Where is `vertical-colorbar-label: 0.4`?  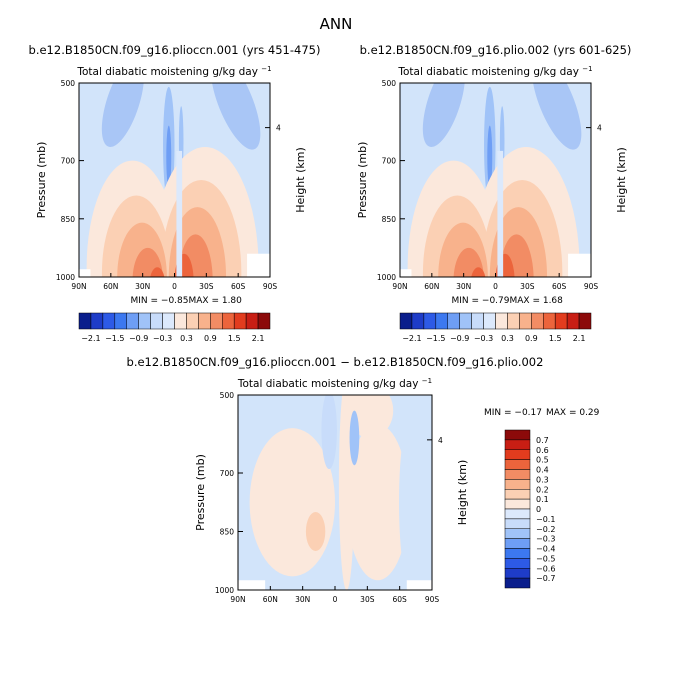 vertical-colorbar-label: 0.4 is located at coordinates (542, 470).